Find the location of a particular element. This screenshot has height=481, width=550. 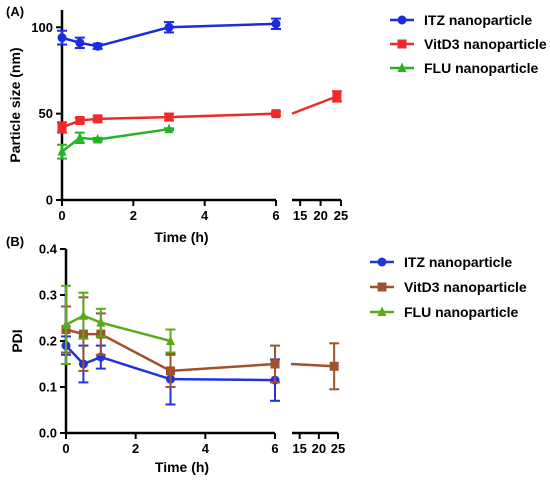

y-tick-label: 0 is located at coordinates (49, 200).